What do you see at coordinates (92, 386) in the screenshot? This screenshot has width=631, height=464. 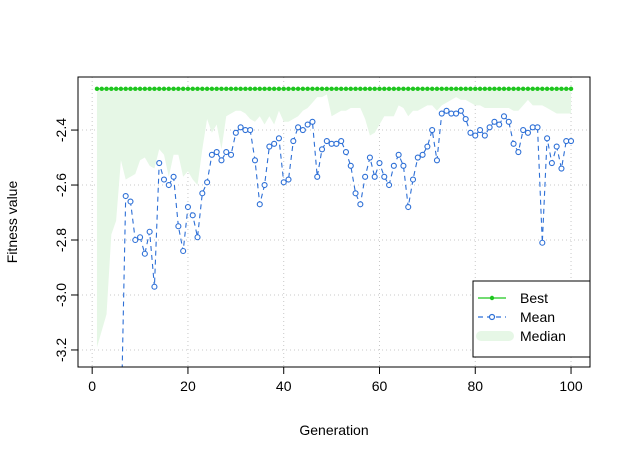 I see `x-tick-label: 0` at bounding box center [92, 386].